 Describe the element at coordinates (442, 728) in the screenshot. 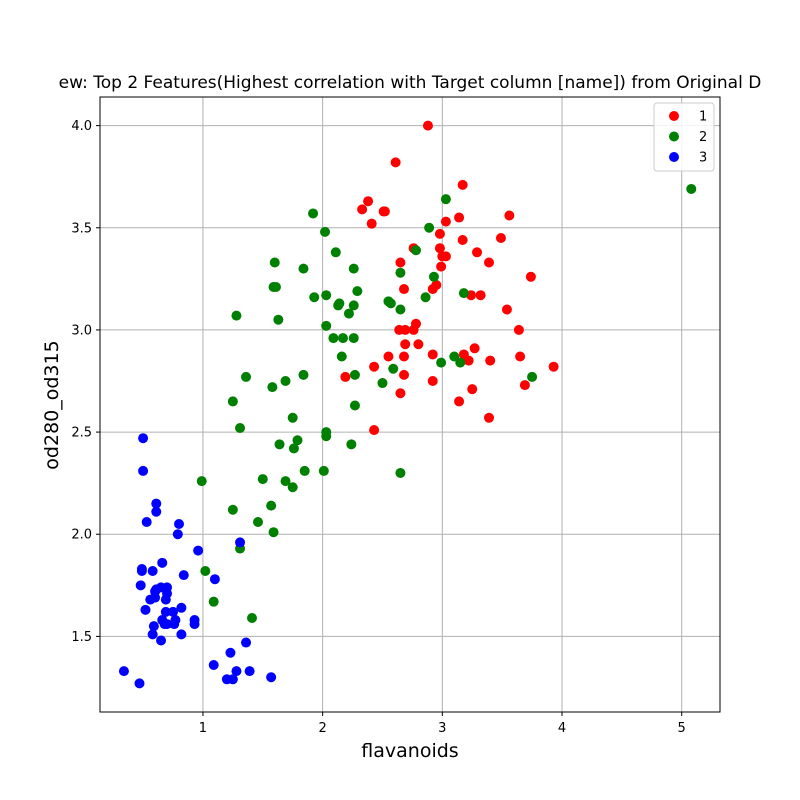

I see `x-tick-label: 3` at that location.